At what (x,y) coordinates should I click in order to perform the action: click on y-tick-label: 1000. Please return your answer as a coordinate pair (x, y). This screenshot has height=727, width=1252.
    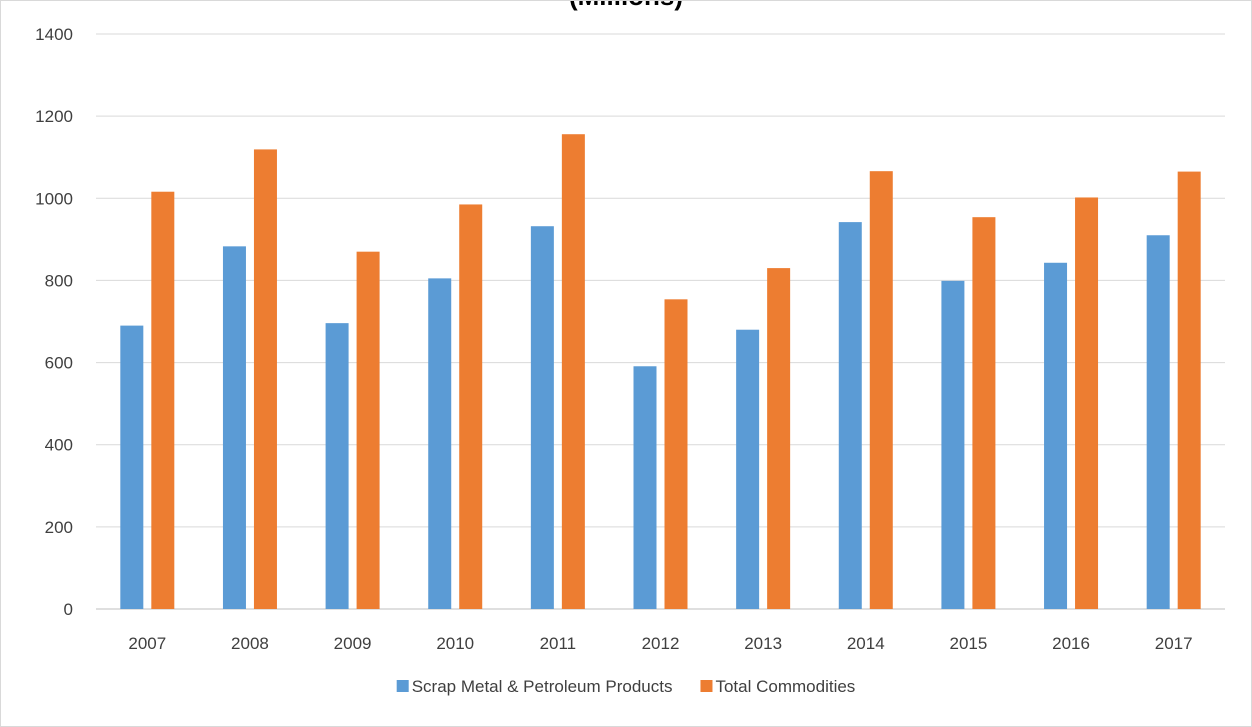
    Looking at the image, I should click on (54, 198).